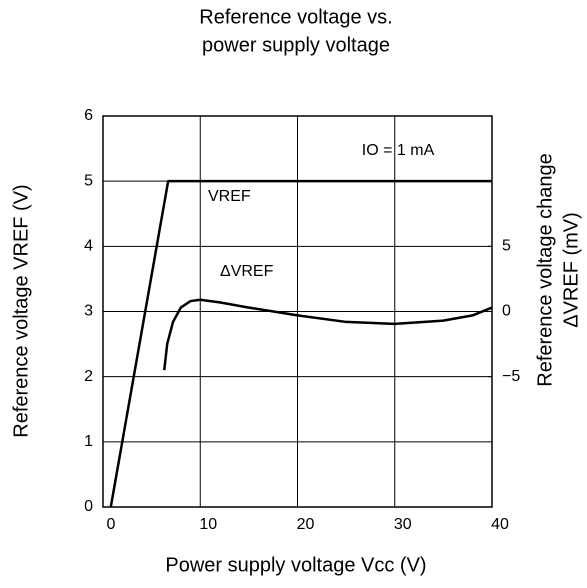 Image resolution: width=587 pixels, height=588 pixels. I want to click on y2-tick-label: −5, so click(511, 376).